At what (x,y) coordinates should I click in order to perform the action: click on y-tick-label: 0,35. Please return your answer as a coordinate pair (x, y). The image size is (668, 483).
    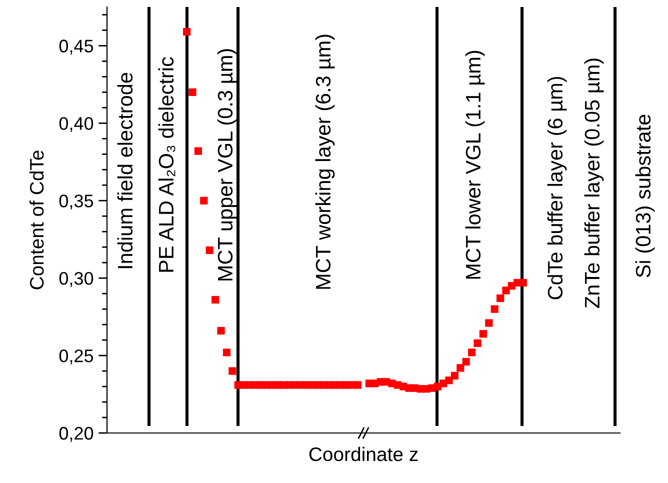
    Looking at the image, I should click on (76, 202).